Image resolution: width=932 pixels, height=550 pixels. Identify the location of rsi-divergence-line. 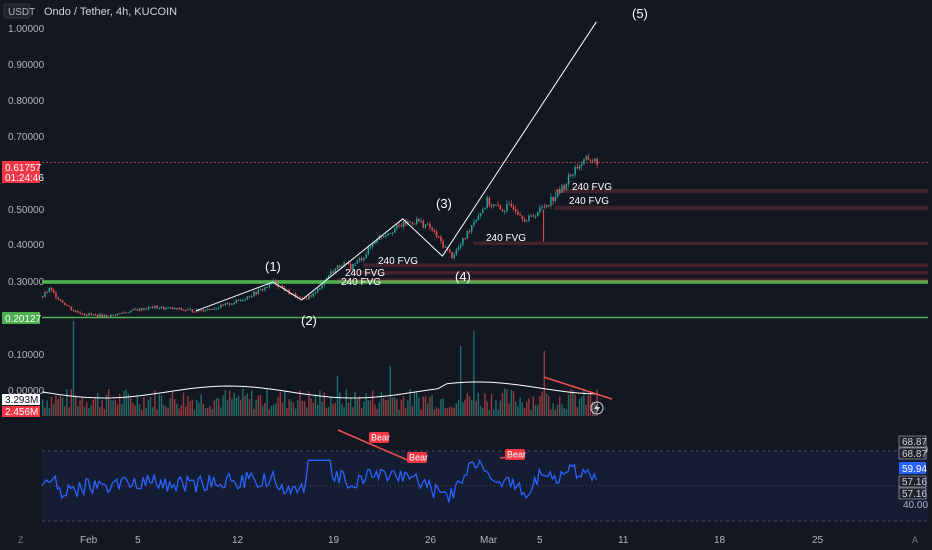
(375, 446).